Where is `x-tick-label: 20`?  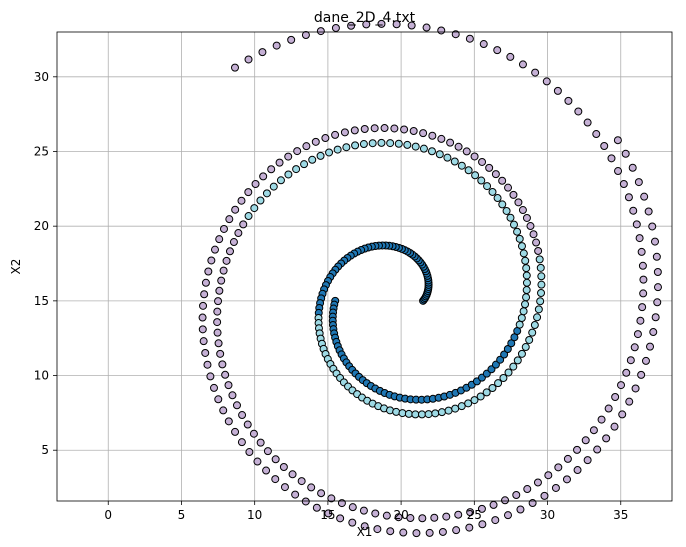
x-tick-label: 20 is located at coordinates (400, 515).